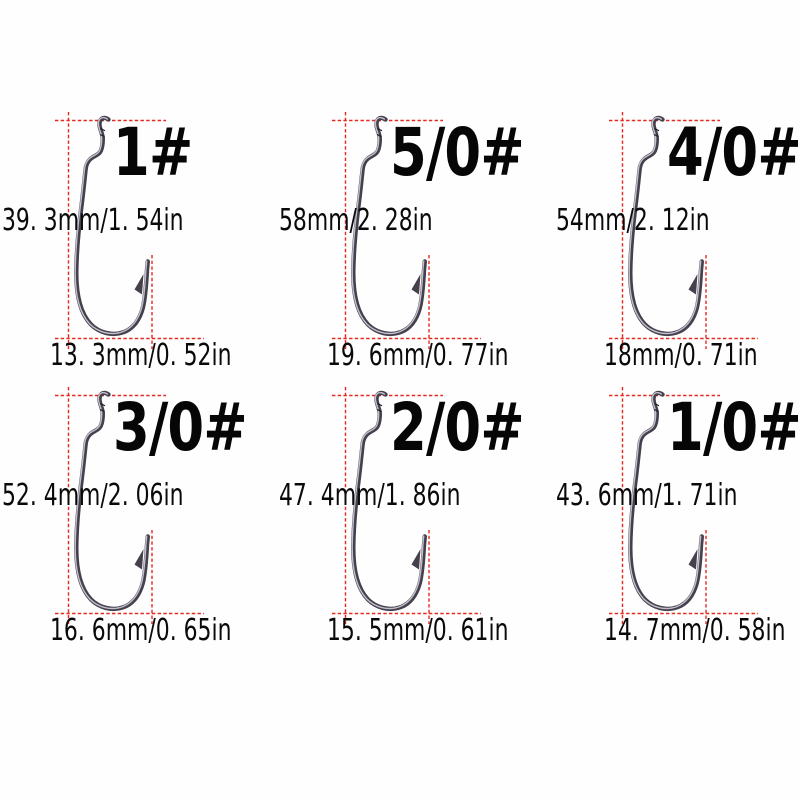 The width and height of the screenshot is (800, 800). I want to click on hook-cell-1-0: 1/0# 43. 6mm/1. 71in 14. 7mm/0. 58in, so click(677, 525).